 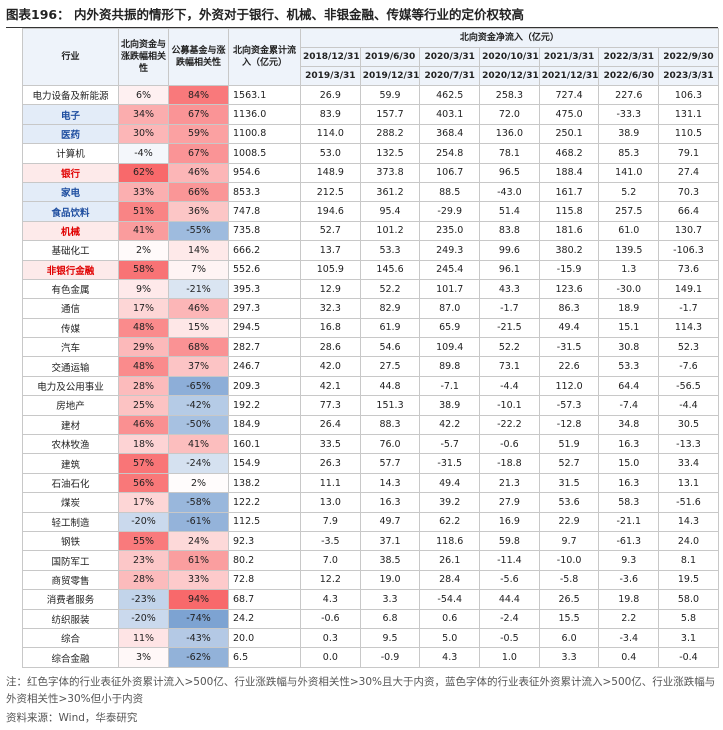 I want to click on table-cell: 15.5, so click(x=569, y=618).